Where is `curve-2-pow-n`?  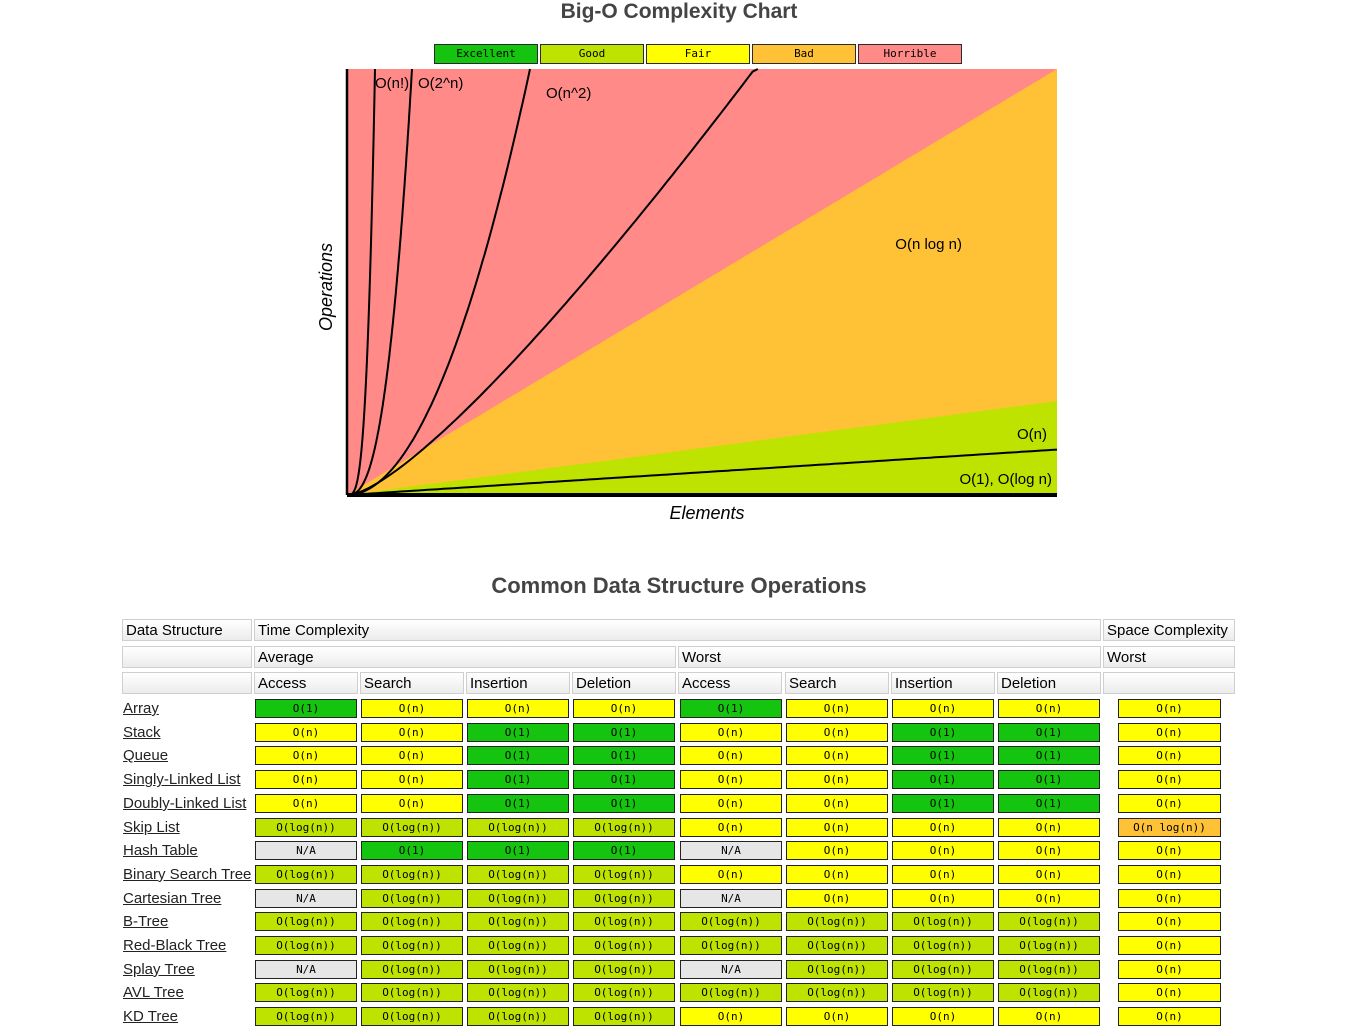
curve-2-pow-n is located at coordinates (380, 282).